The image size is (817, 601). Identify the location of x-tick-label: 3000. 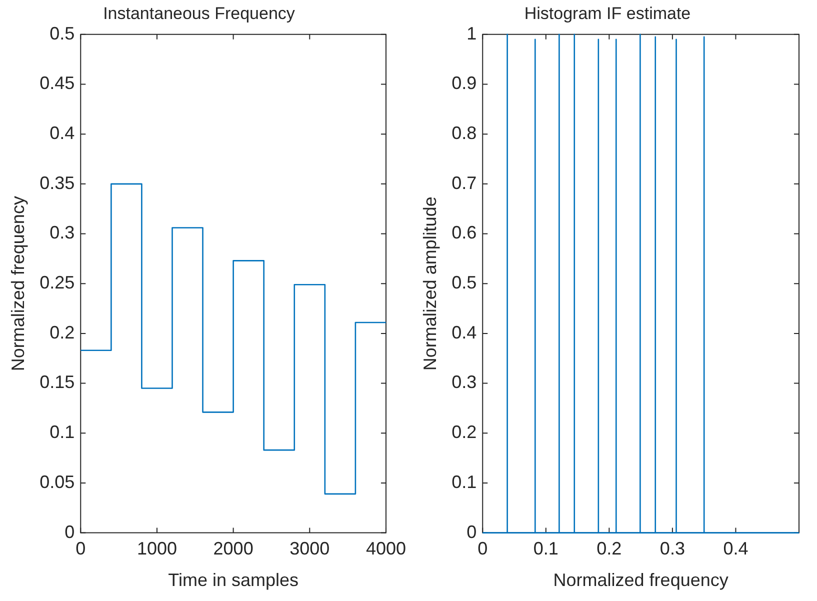
(310, 548).